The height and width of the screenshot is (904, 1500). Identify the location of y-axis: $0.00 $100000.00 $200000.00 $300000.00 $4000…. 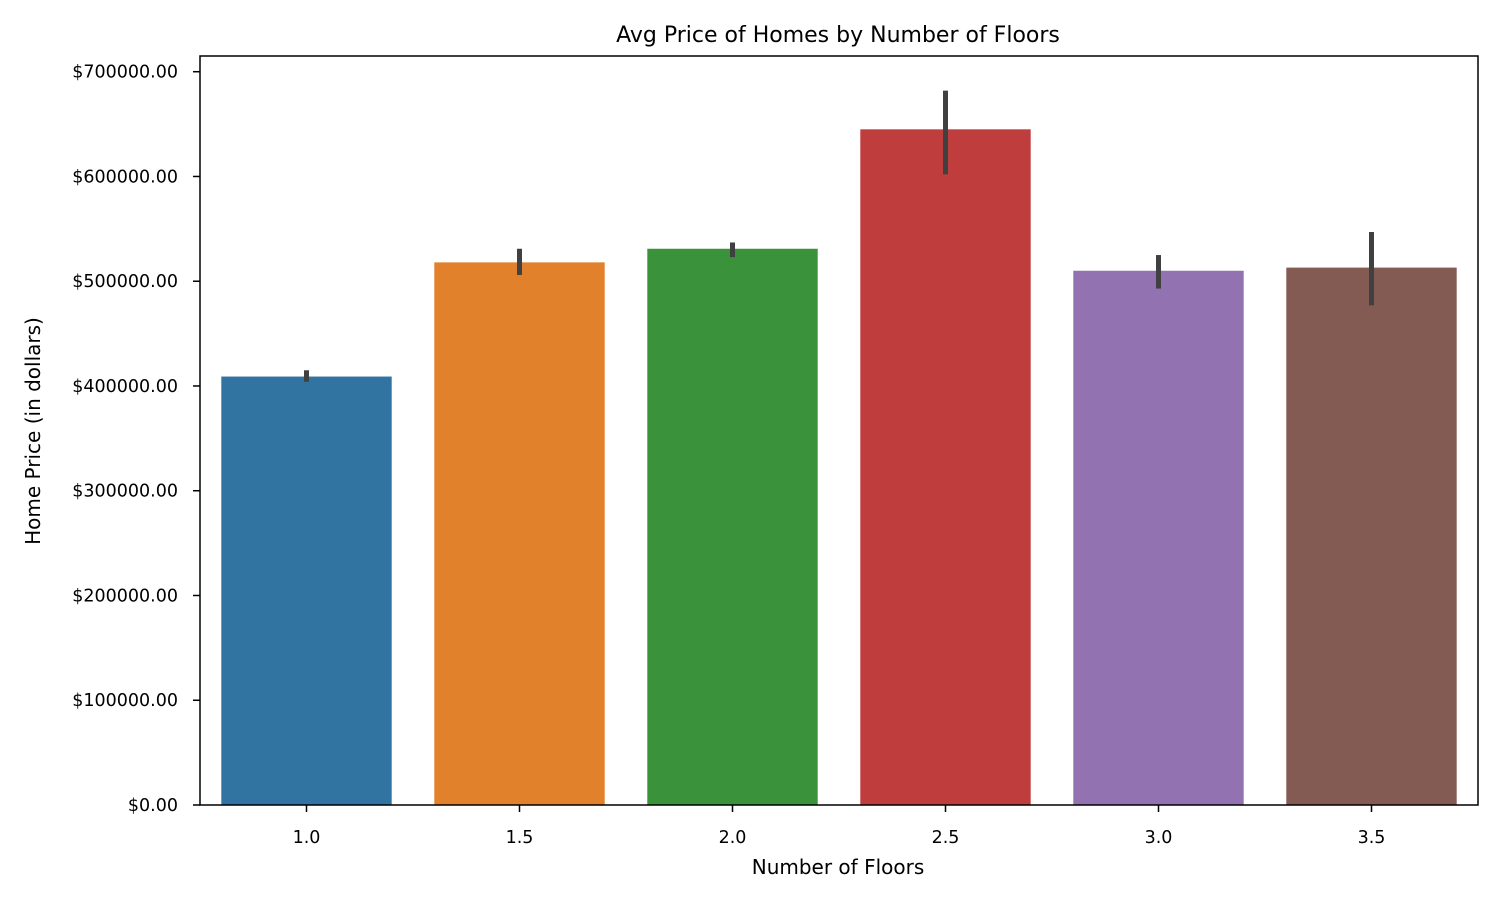
(136, 439).